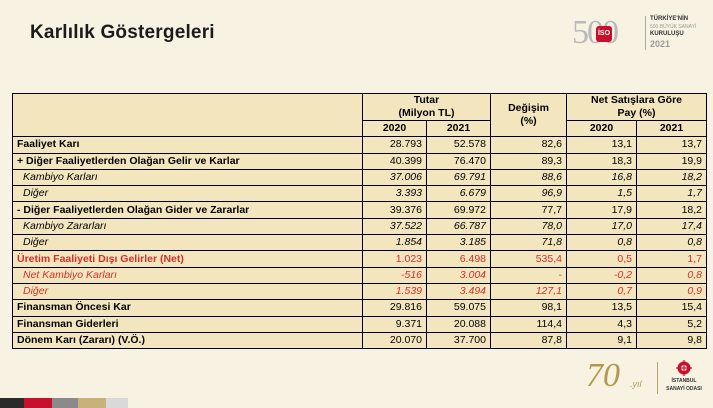 This screenshot has height=408, width=713. Describe the element at coordinates (671, 226) in the screenshot. I see `cell-pay-2021: 17,4` at that location.